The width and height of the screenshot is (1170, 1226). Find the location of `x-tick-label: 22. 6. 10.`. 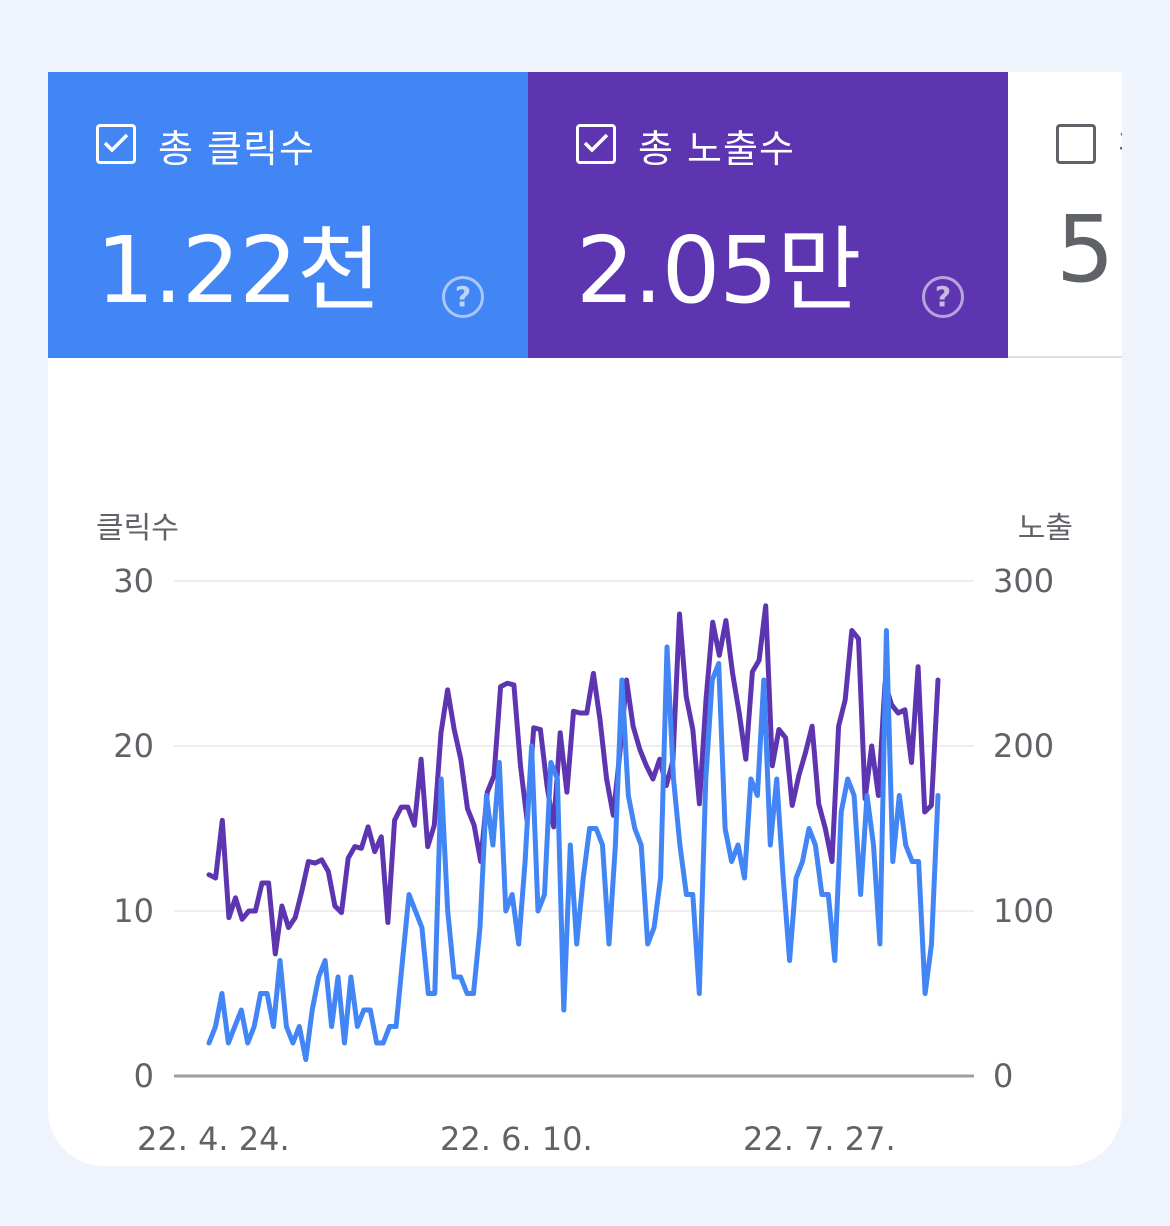

x-tick-label: 22. 6. 10. is located at coordinates (516, 1139).